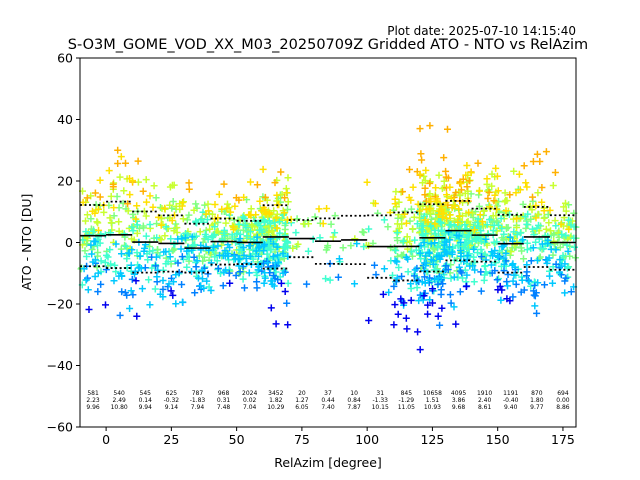  What do you see at coordinates (93, 407) in the screenshot?
I see `bin-std-label: 9.96` at bounding box center [93, 407].